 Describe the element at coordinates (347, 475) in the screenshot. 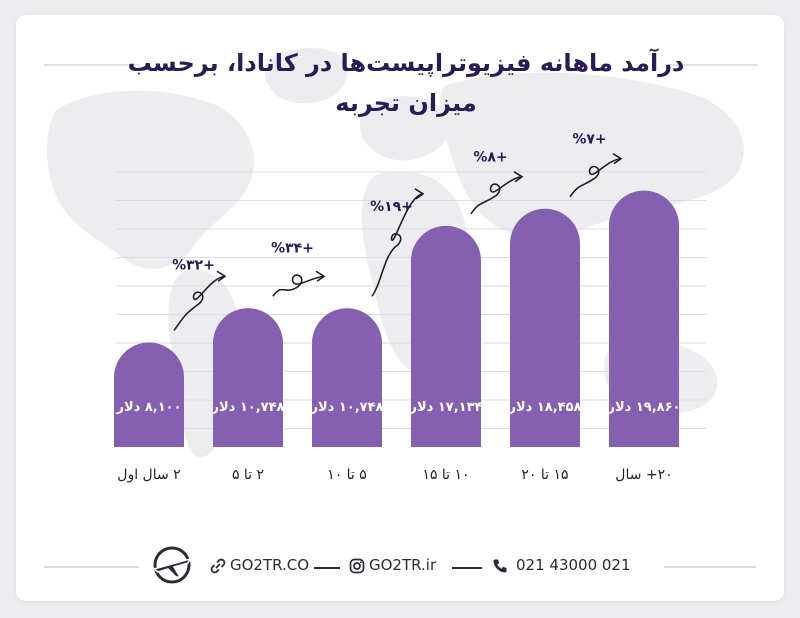

I see `x-tick-label: ۵ تا ۱۰` at that location.